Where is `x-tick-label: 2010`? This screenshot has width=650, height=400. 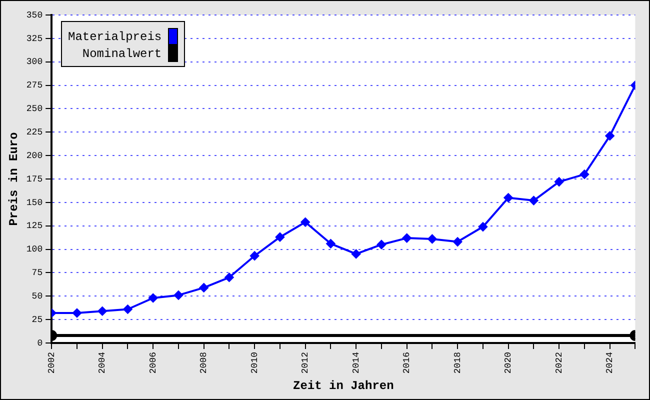
x-tick-label: 2010 is located at coordinates (255, 363).